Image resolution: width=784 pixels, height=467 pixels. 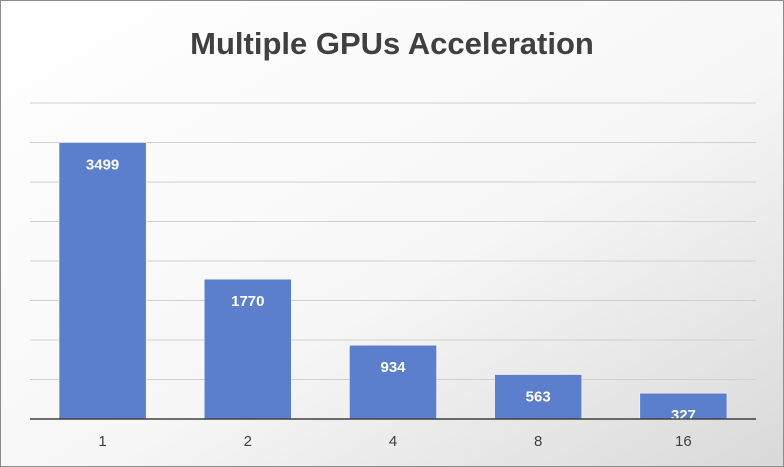 I want to click on x-tick-label: 4, so click(x=393, y=441).